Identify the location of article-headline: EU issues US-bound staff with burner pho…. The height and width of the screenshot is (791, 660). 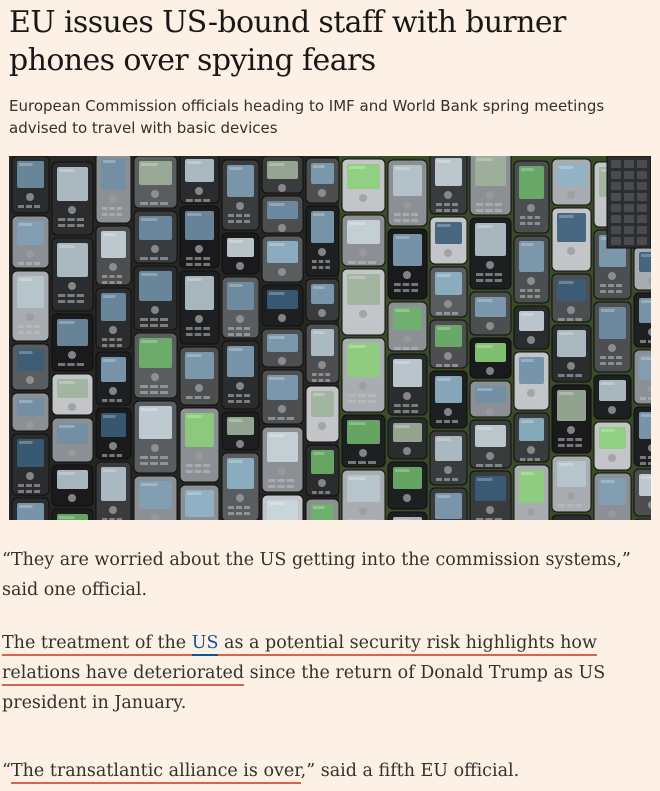
(287, 41).